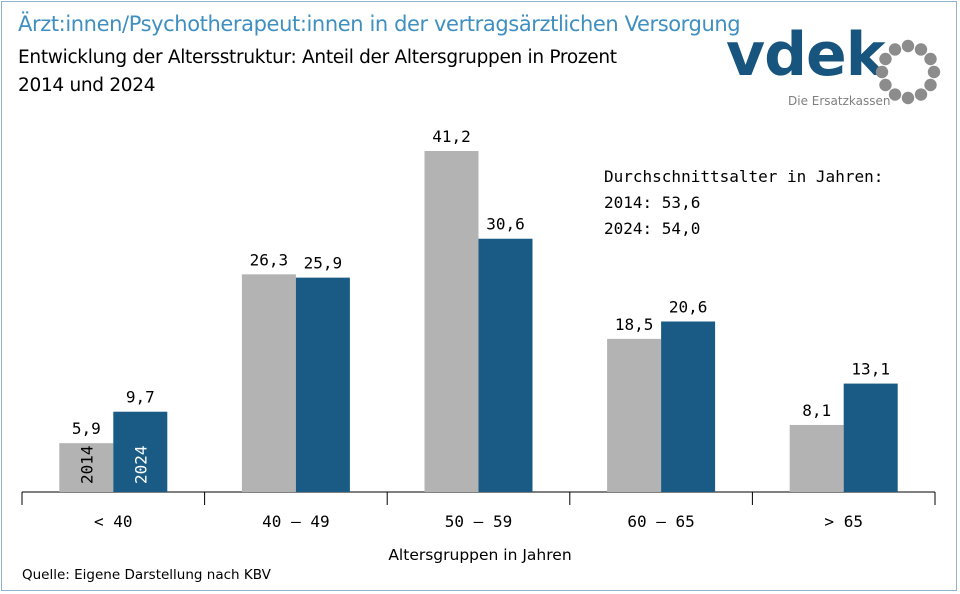 The width and height of the screenshot is (960, 594). I want to click on vdek-logo: vdek Die Ersatzkassen, so click(839, 68).